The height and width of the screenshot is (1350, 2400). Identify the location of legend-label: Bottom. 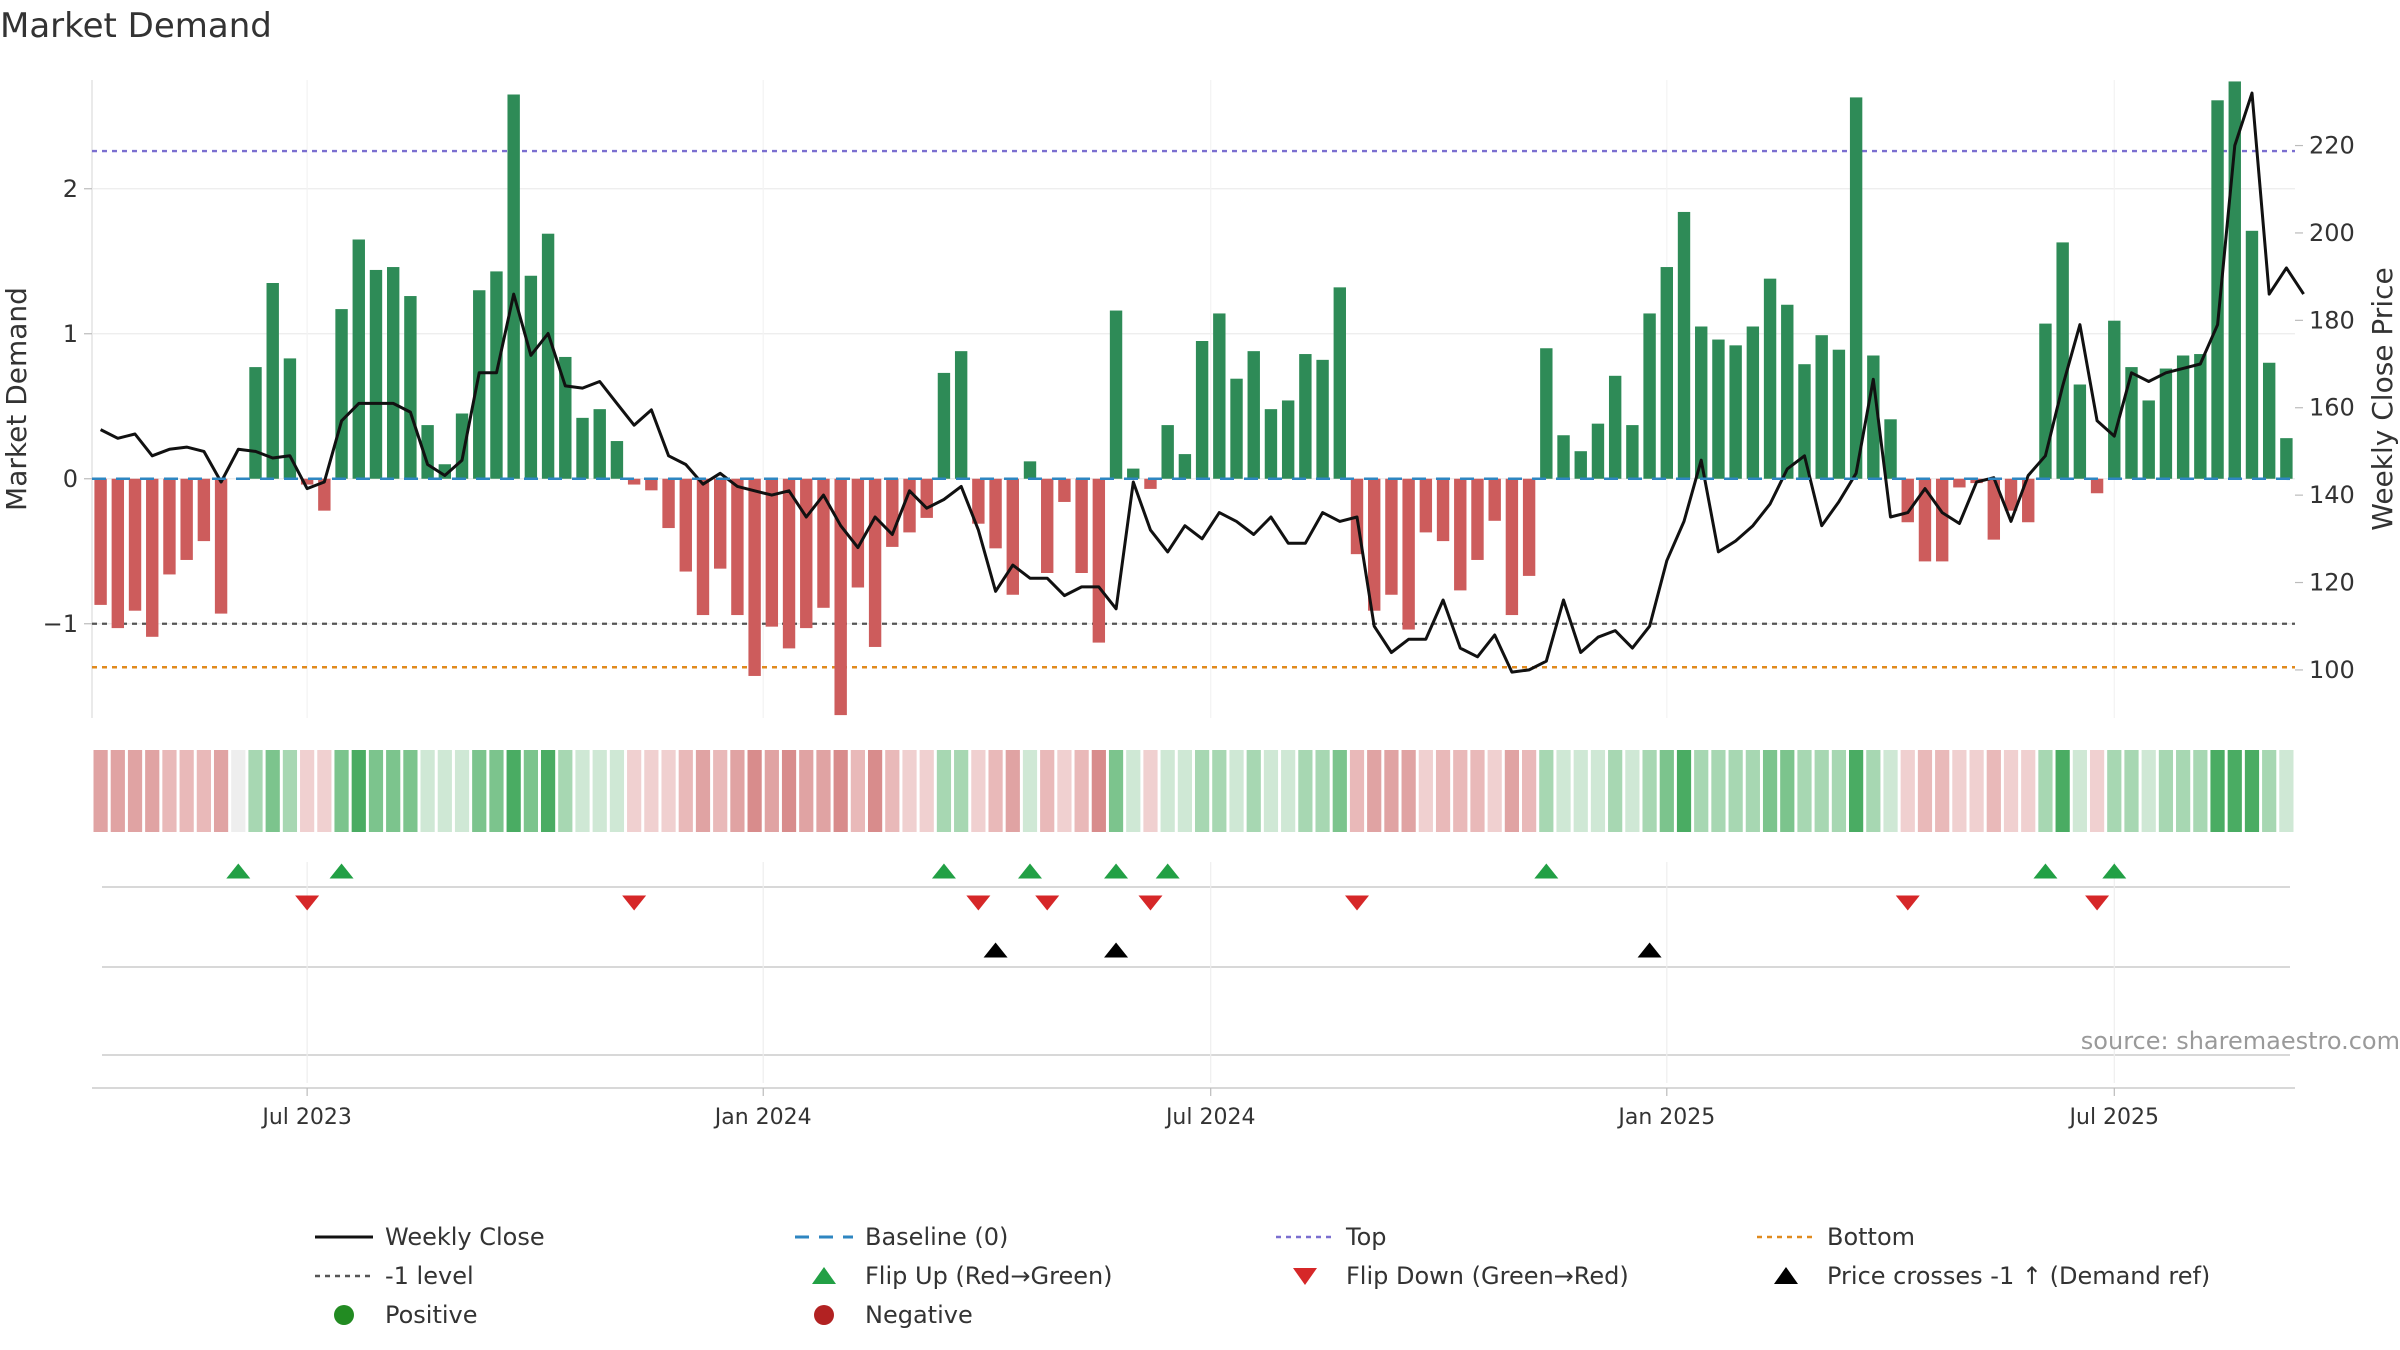
(1871, 1237).